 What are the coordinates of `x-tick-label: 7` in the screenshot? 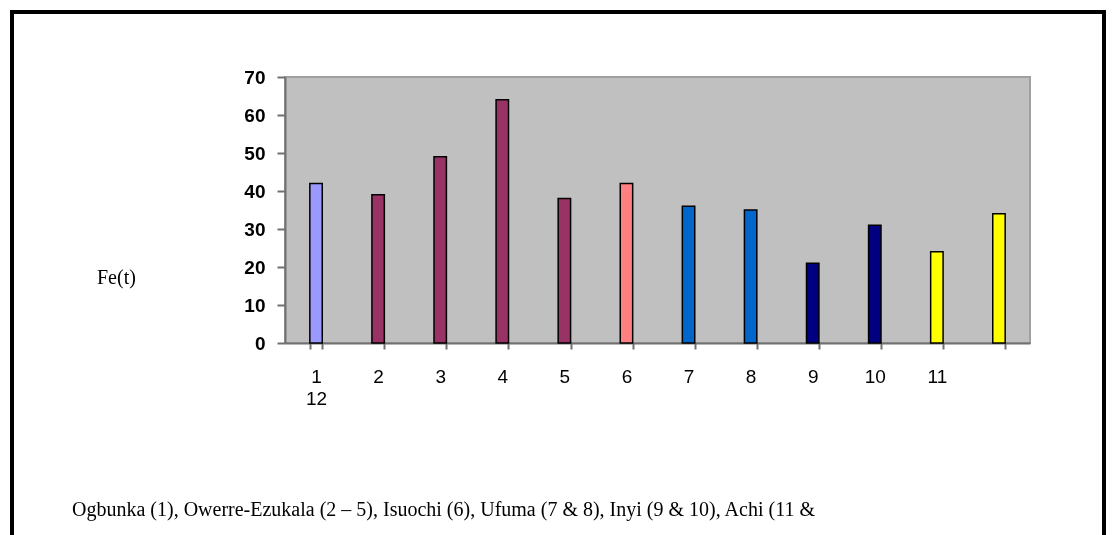 It's located at (689, 376).